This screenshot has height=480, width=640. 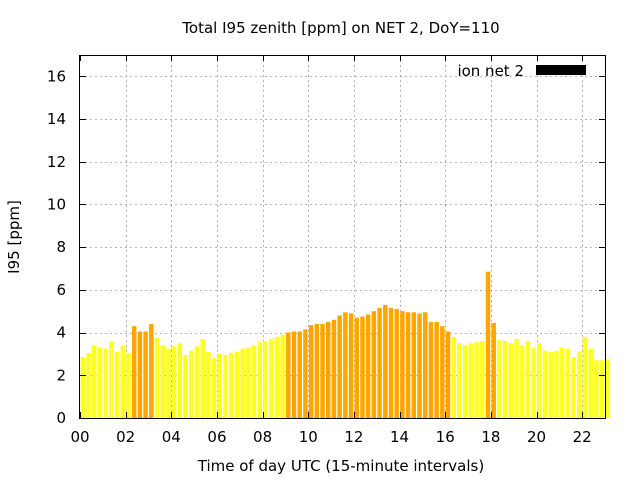 What do you see at coordinates (56, 204) in the screenshot?
I see `y-tick-label: 10` at bounding box center [56, 204].